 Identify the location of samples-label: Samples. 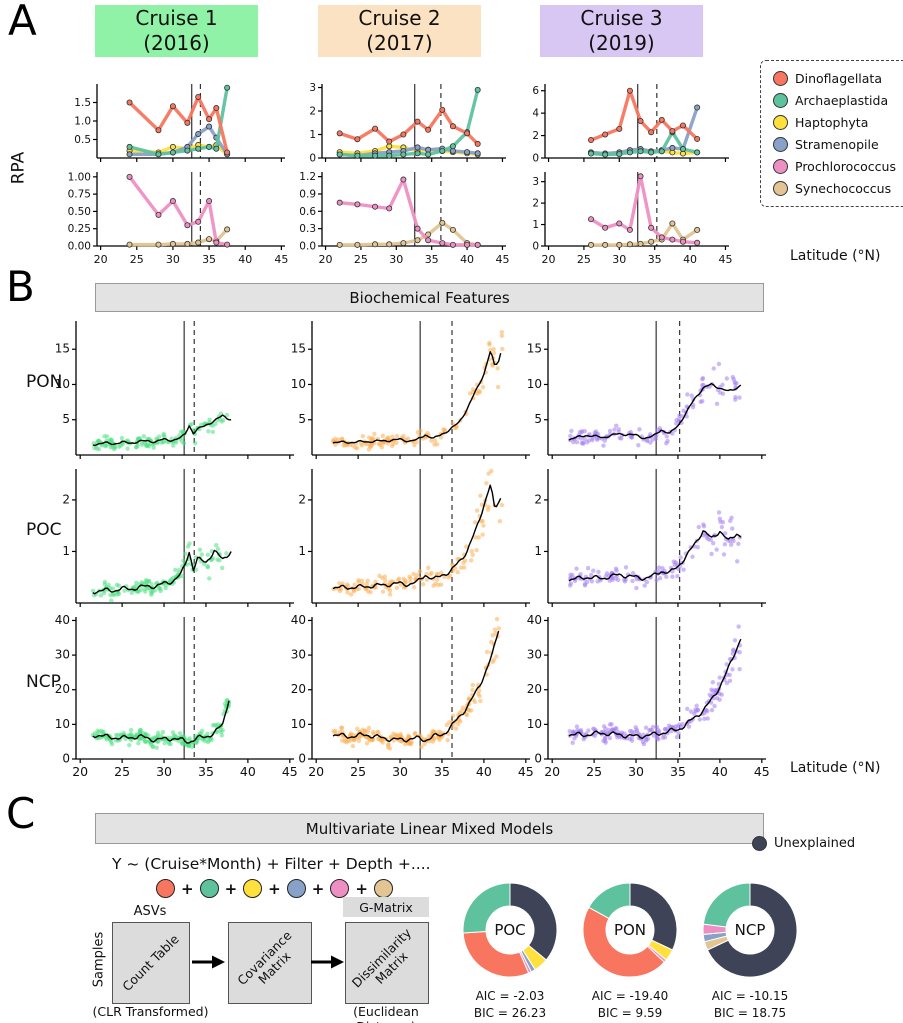
(99, 959).